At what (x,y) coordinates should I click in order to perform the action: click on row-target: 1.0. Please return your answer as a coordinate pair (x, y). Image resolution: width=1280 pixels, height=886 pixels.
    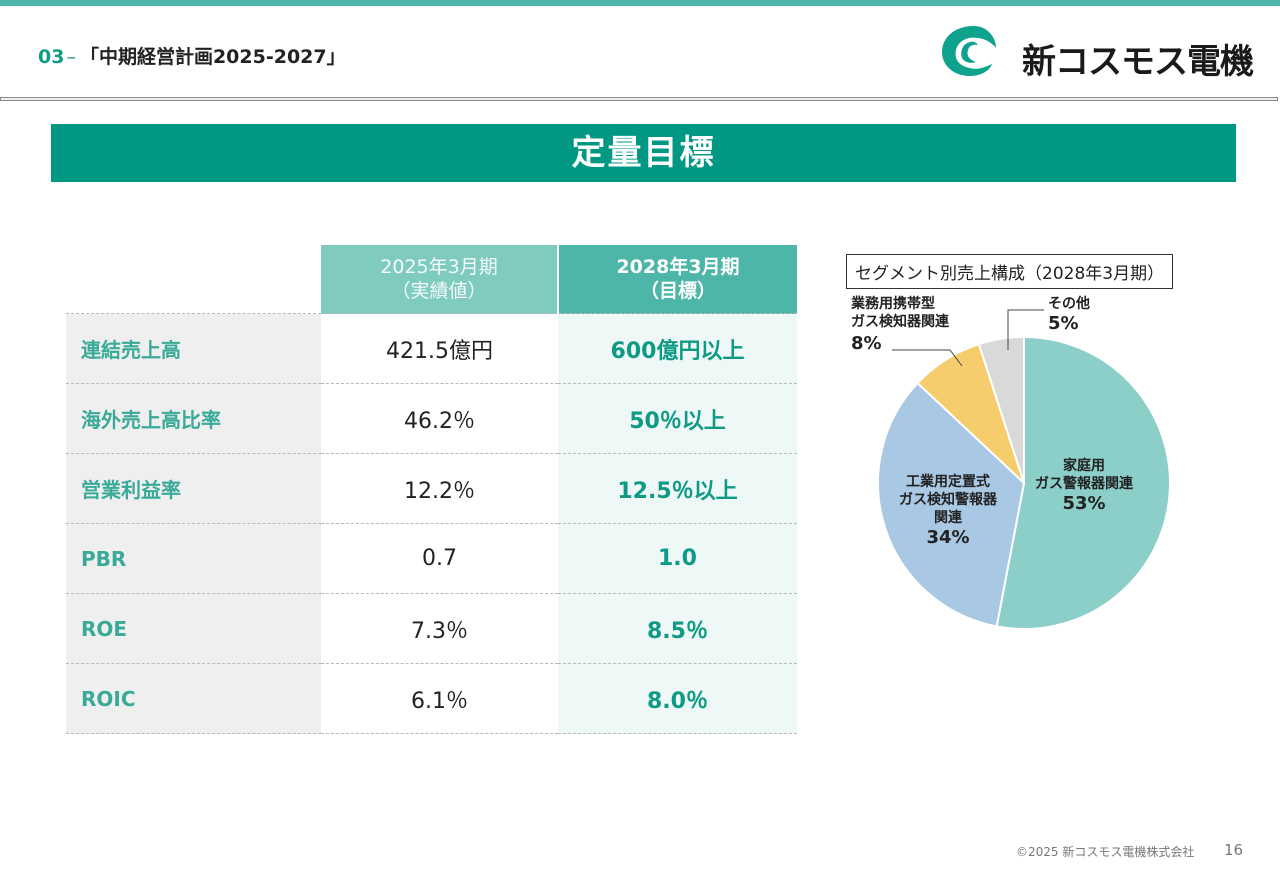
    Looking at the image, I should click on (677, 558).